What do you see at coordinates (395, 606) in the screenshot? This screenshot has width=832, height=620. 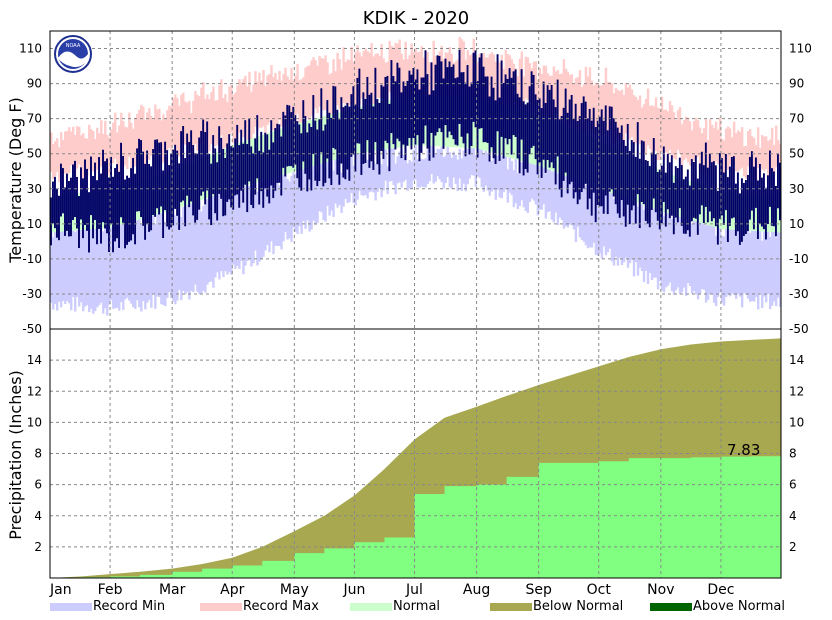 I see `legend-item: Normal` at bounding box center [395, 606].